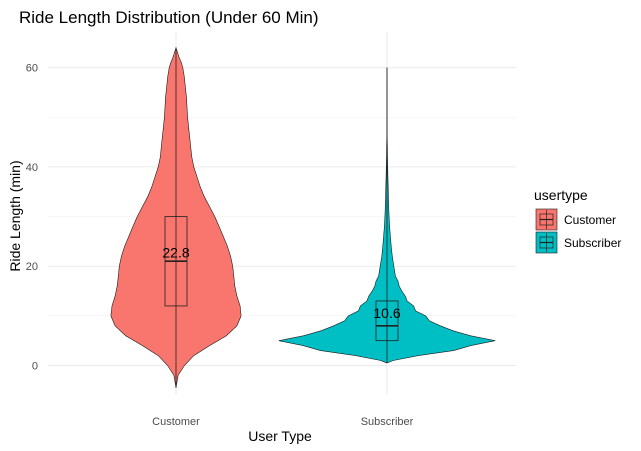 Image resolution: width=641 pixels, height=451 pixels. I want to click on y-axis-ticks: 0 20 40 60, so click(32, 218).